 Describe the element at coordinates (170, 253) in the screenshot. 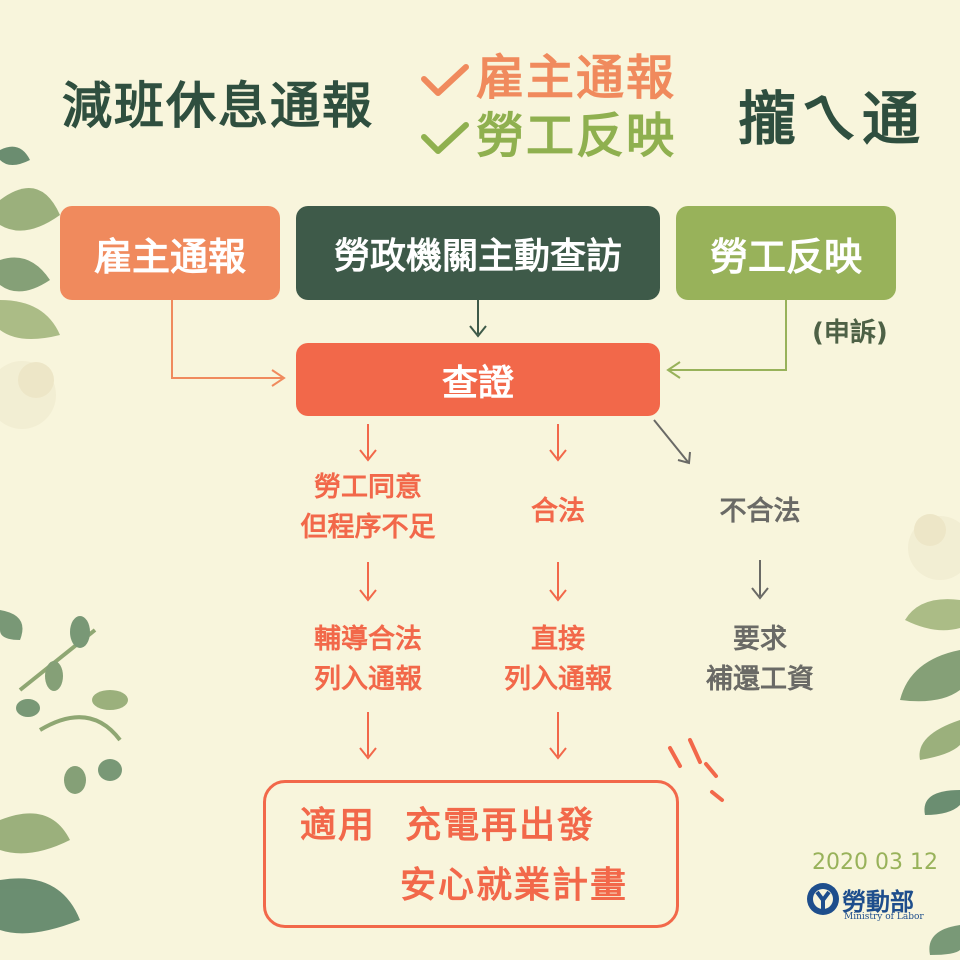

I see `employer-report-box: 雇主通報` at that location.